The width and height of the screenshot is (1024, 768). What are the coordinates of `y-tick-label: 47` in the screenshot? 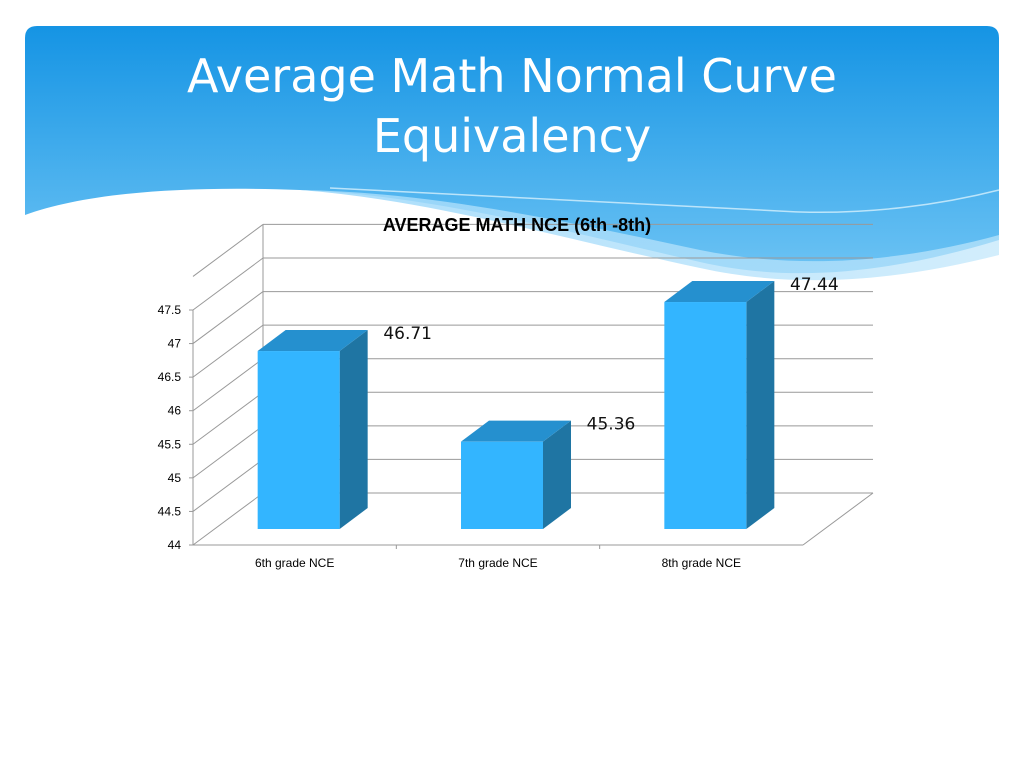 It's located at (175, 344).